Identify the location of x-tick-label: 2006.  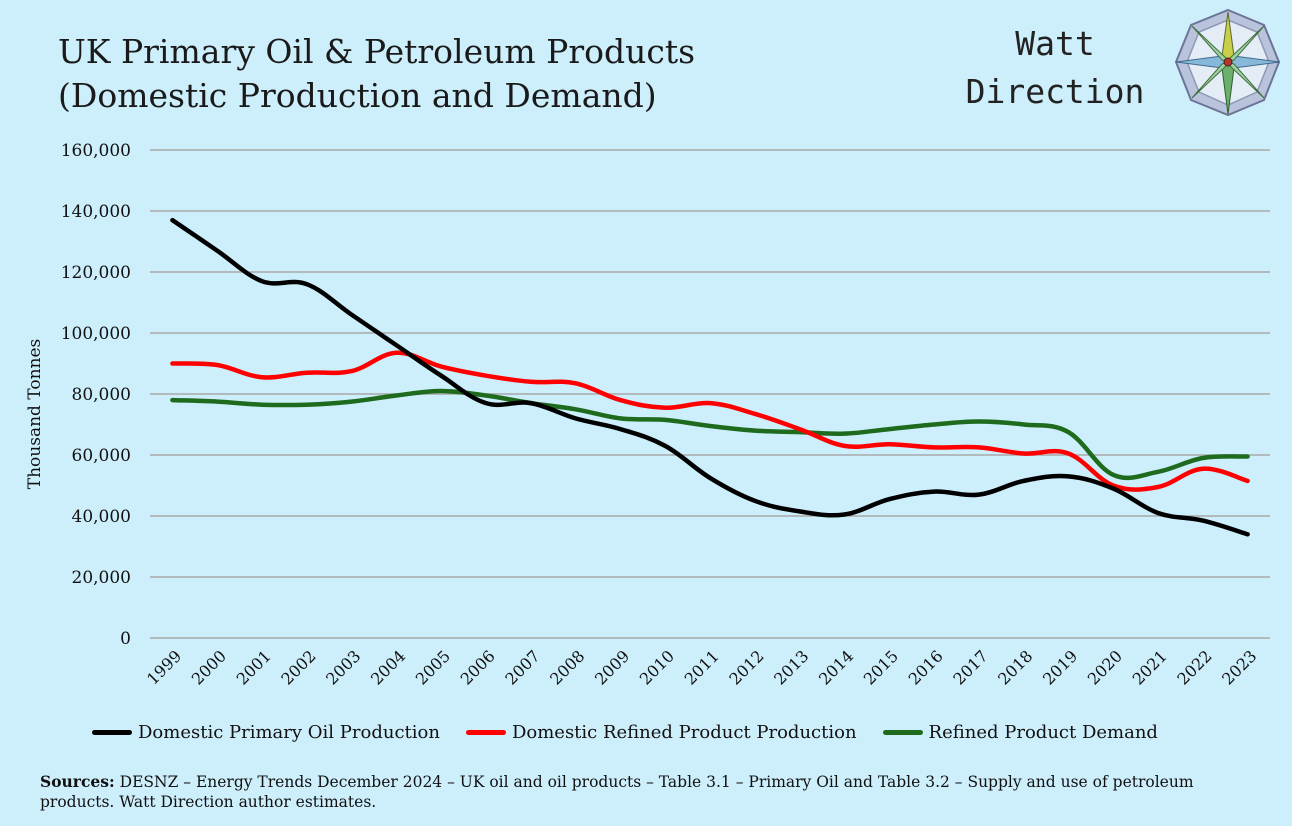
(478, 667).